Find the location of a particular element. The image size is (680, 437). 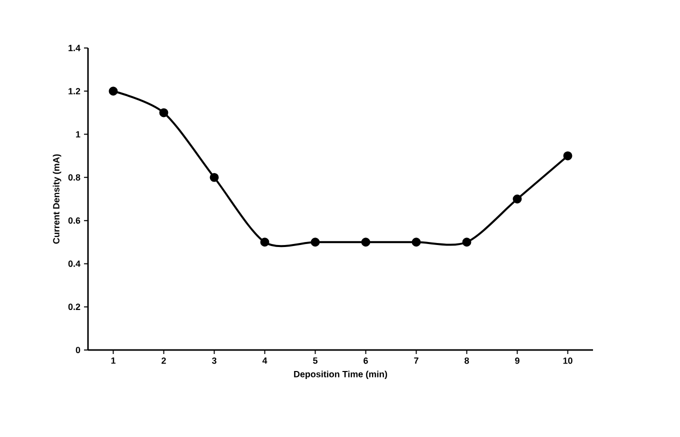

y-tick-label: 0.2 is located at coordinates (74, 307).